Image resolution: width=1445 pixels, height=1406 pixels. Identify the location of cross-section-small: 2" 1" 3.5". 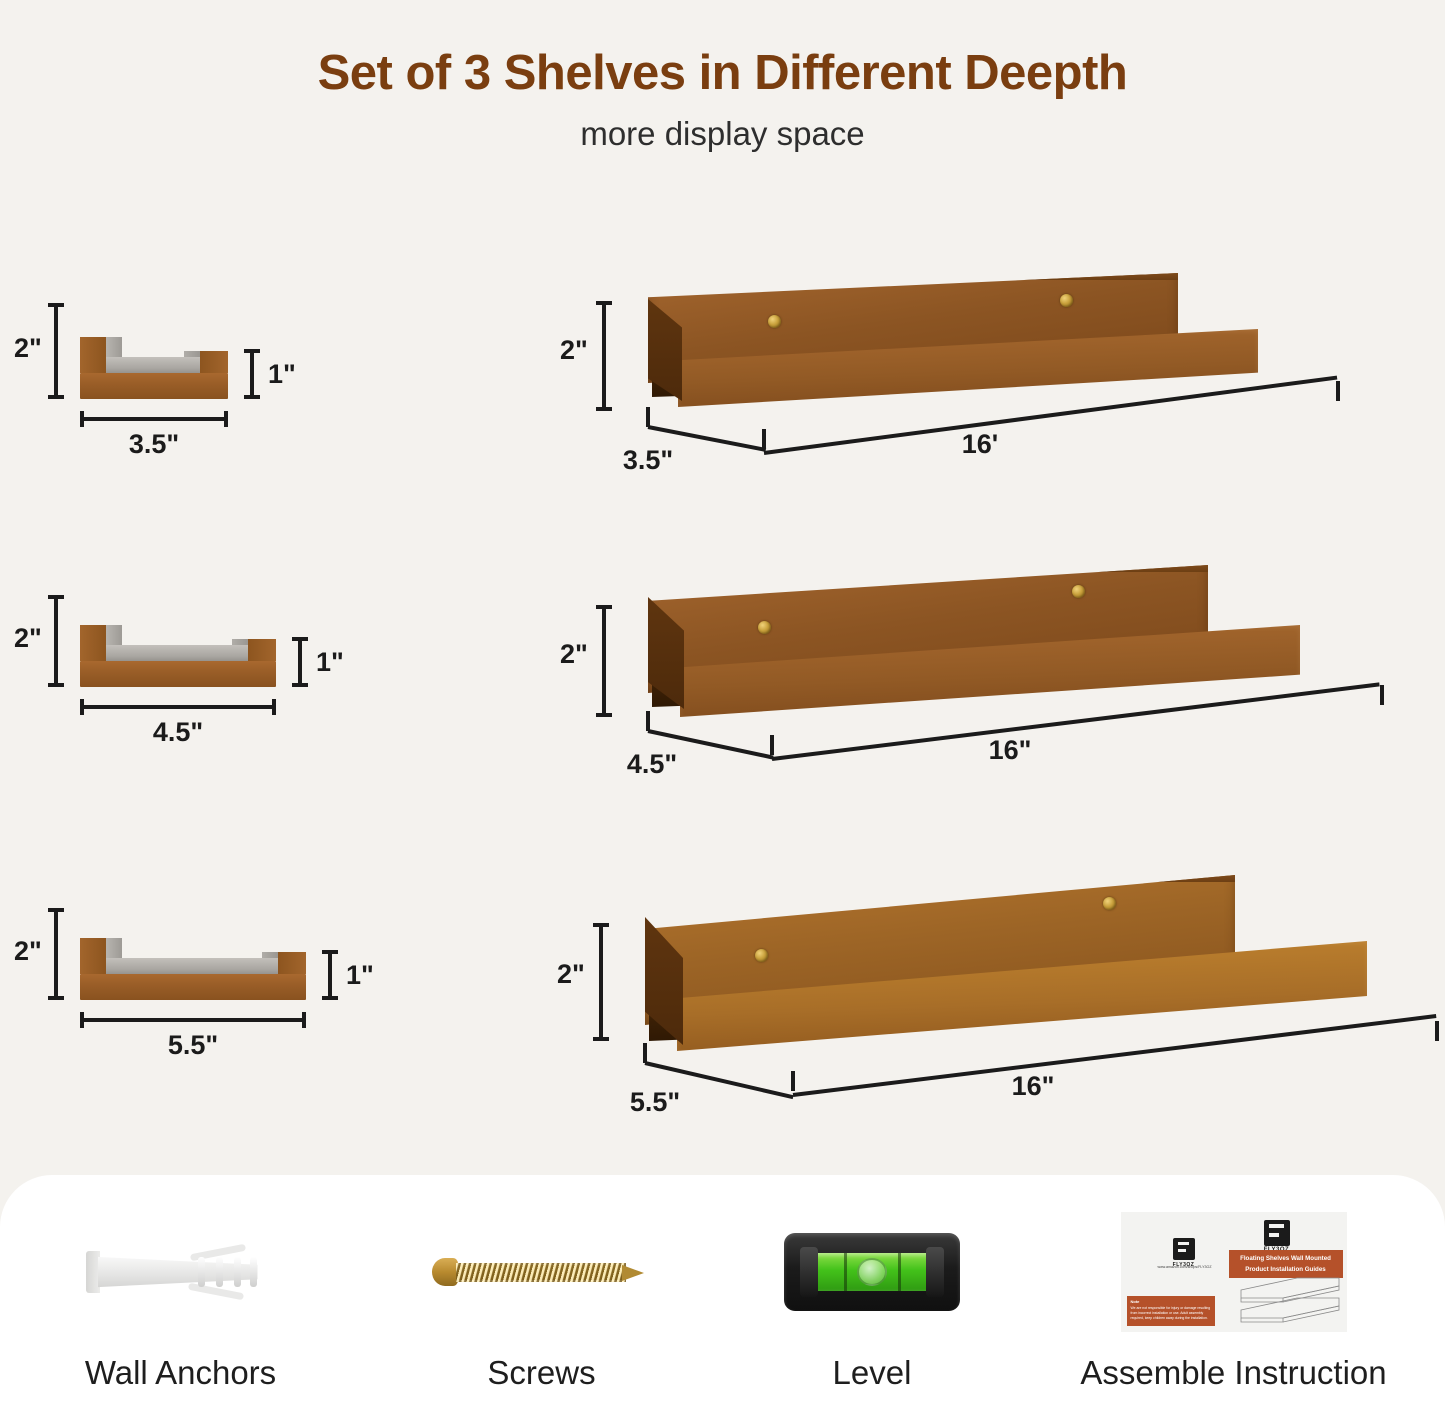
(170, 367).